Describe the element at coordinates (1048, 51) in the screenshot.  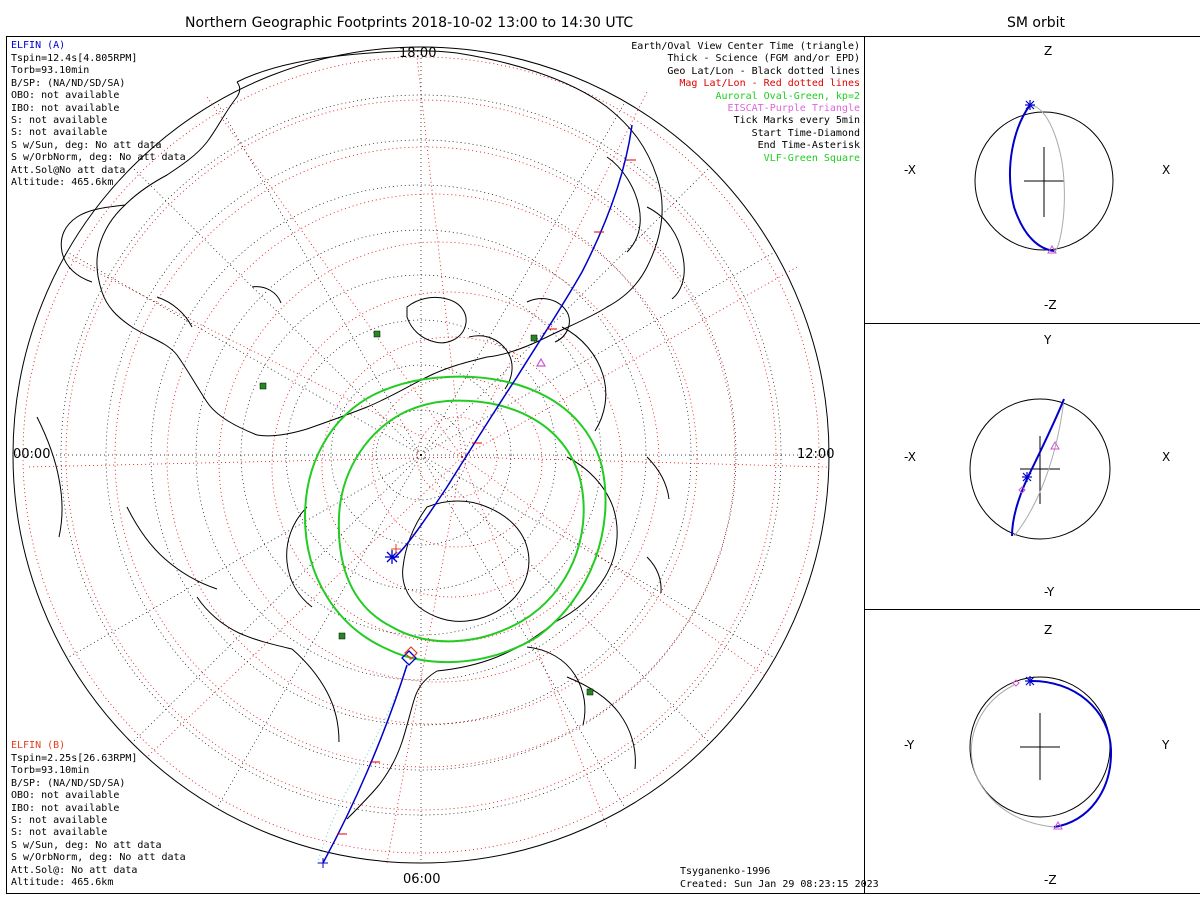
I see `sm1-top: Z` at that location.